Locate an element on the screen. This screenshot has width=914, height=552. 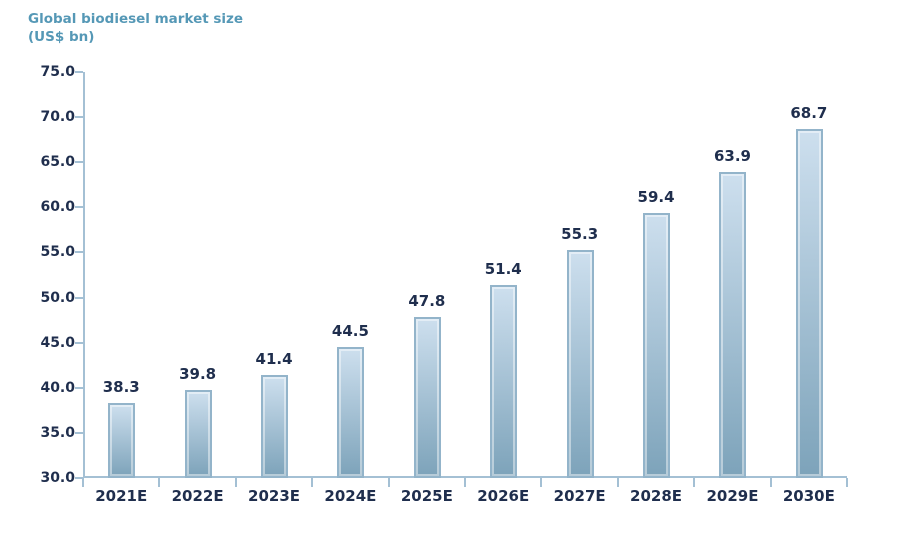
bar-2022E is located at coordinates (198, 433).